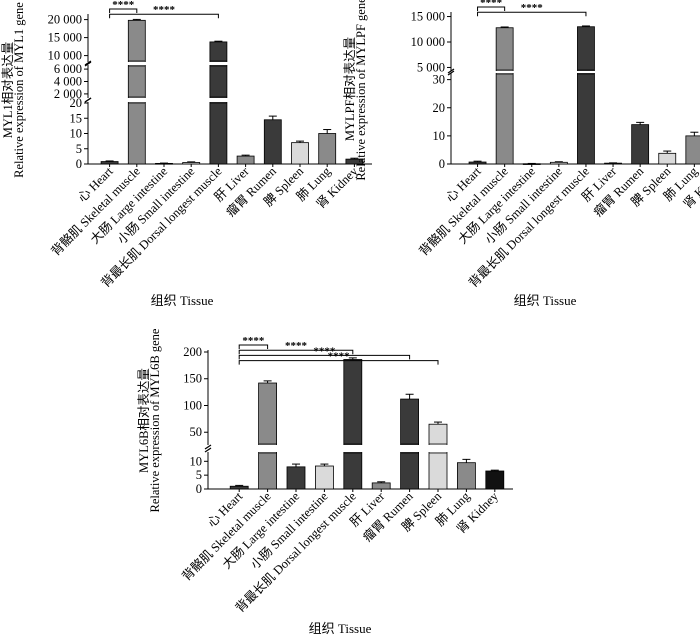  Describe the element at coordinates (76, 118) in the screenshot. I see `y-tick-label: 15` at that location.